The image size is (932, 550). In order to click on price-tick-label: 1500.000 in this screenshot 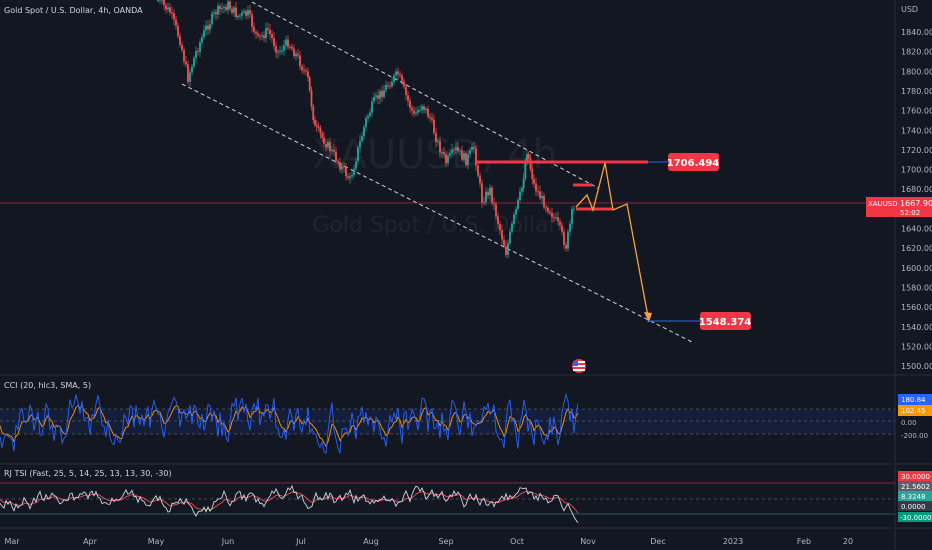, I will do `click(916, 366)`.